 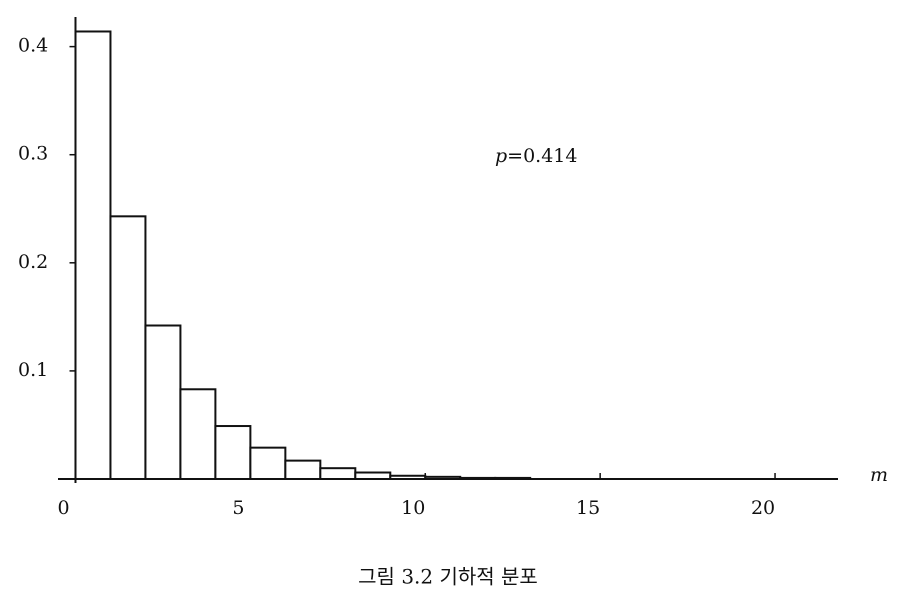 I want to click on annotation: p=0.414, so click(x=536, y=156).